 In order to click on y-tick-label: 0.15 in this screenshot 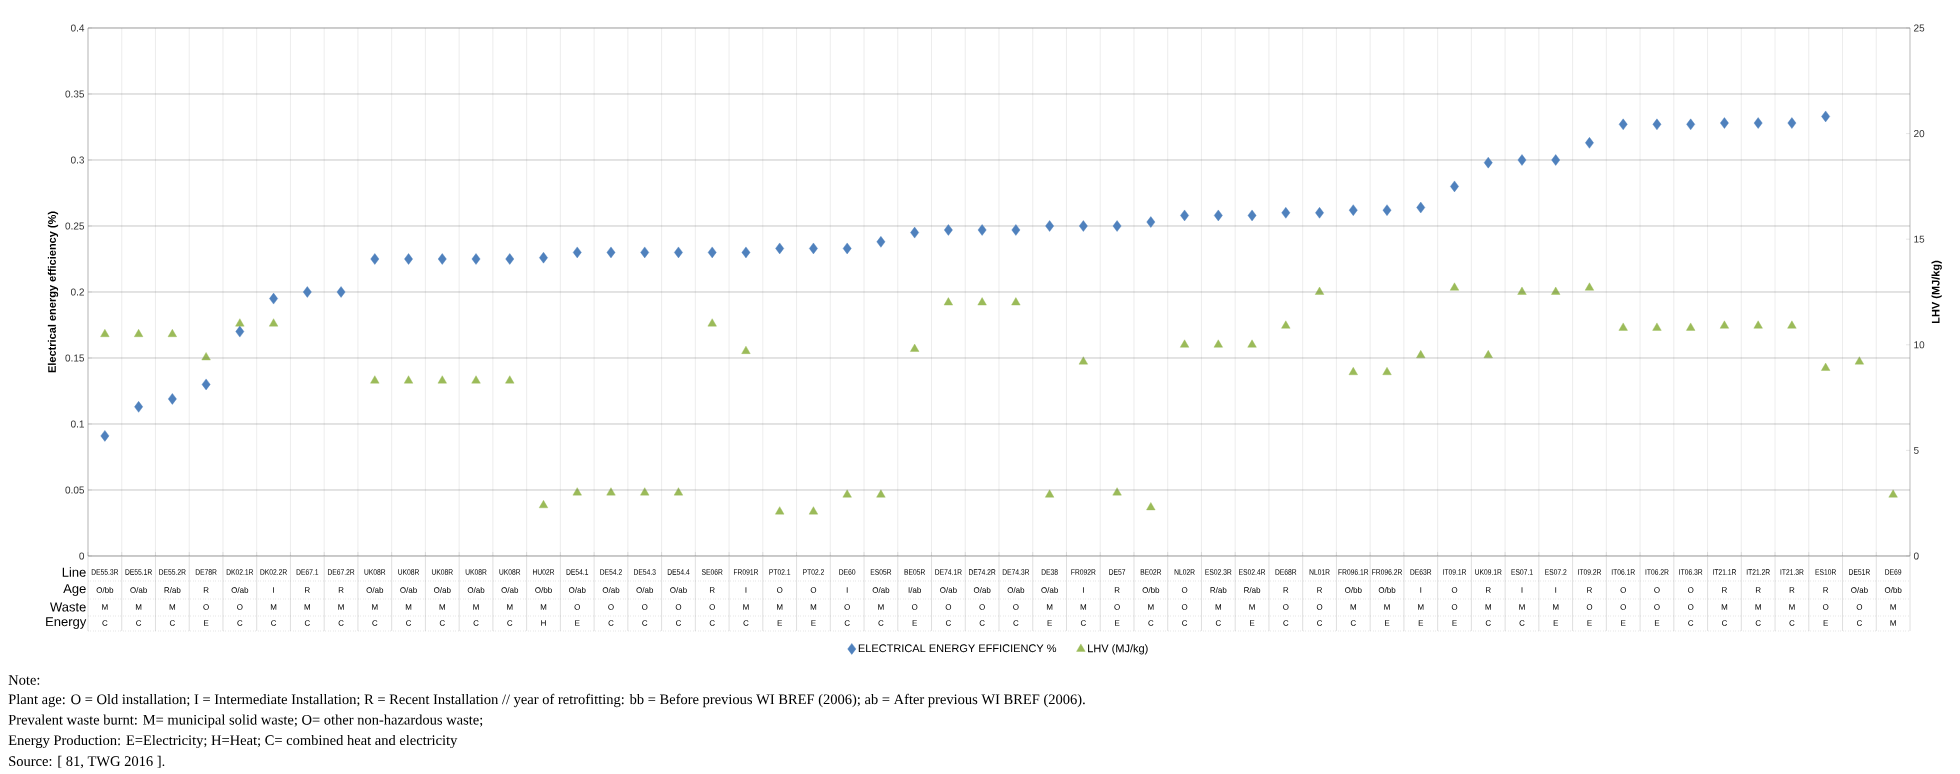, I will do `click(75, 358)`.